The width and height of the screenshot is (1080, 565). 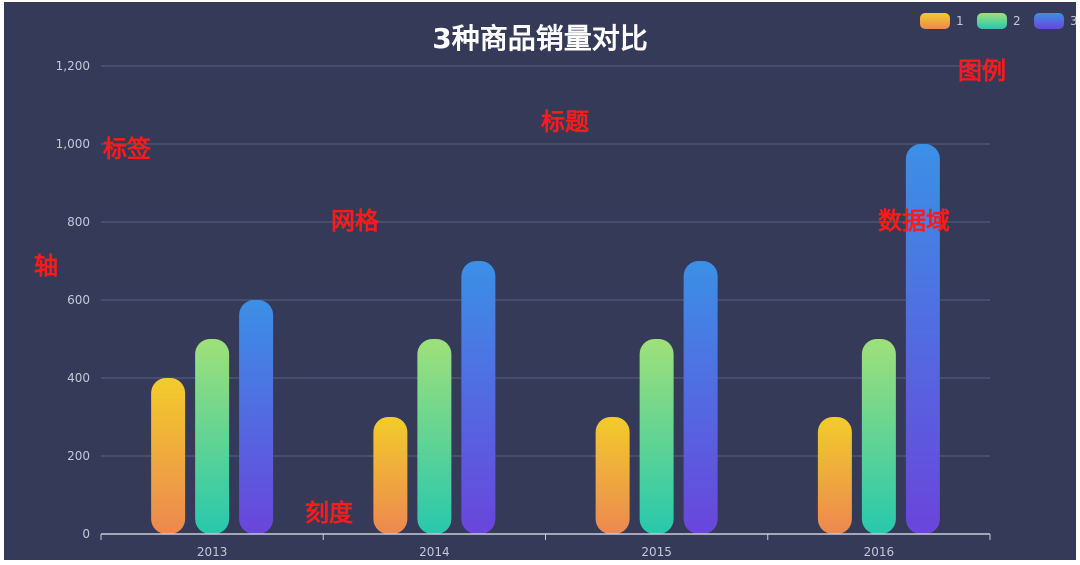 I want to click on legend-label: 1, so click(x=960, y=21).